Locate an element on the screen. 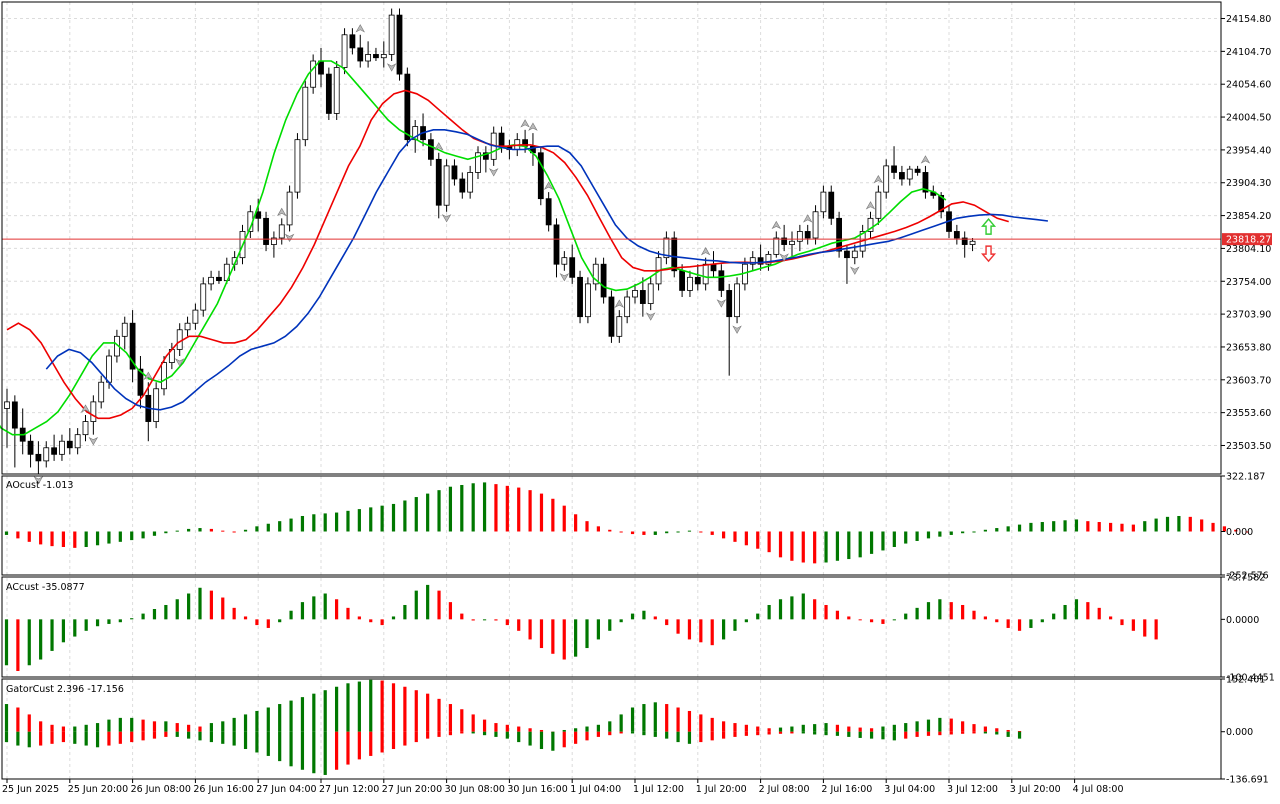 This screenshot has width=1280, height=804. ao-pane: AOcust -1.013 is located at coordinates (626, 522).